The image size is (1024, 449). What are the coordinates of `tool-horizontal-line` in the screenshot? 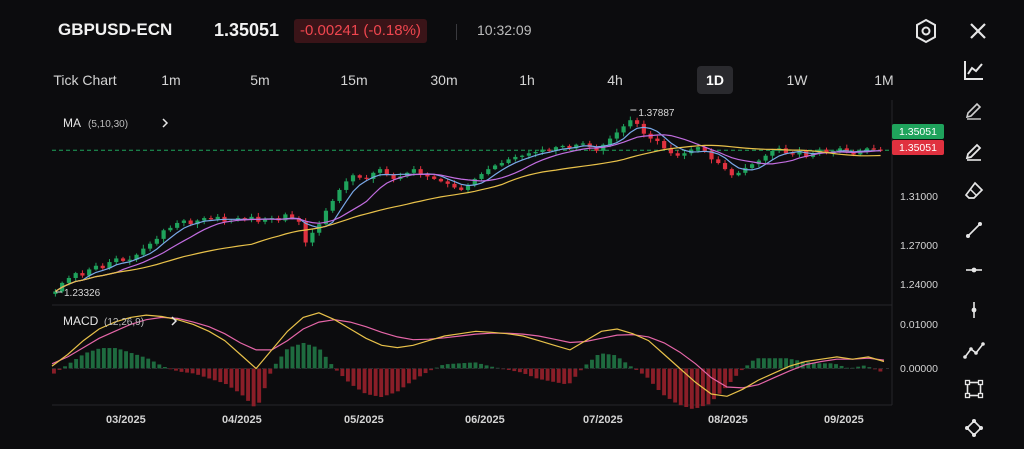 It's located at (974, 270).